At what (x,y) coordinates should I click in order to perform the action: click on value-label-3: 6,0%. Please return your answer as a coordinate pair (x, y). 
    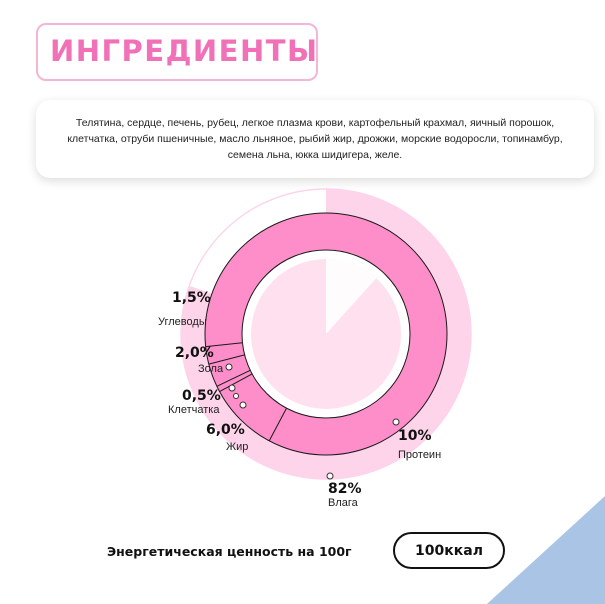
    Looking at the image, I should click on (225, 430).